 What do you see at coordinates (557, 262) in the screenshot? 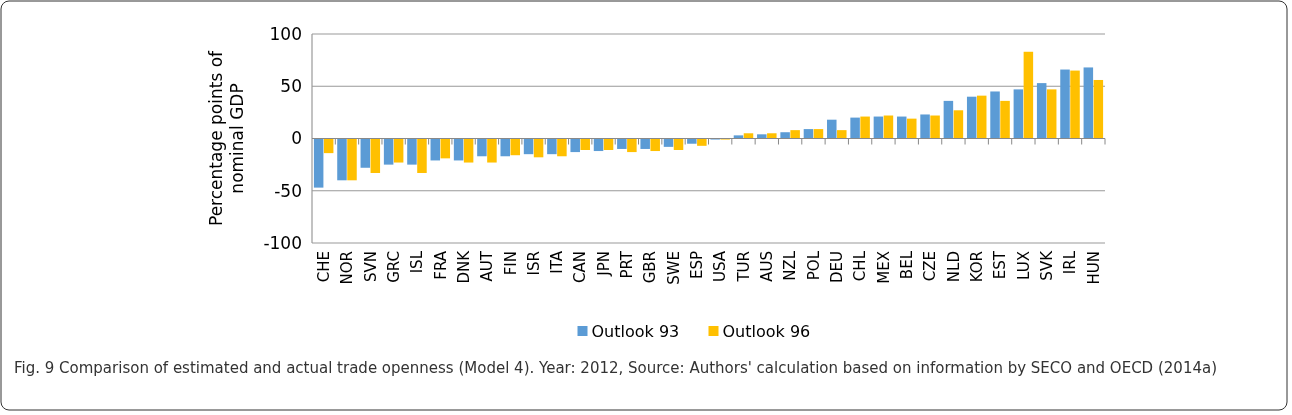
I see `x-tick-label: ITA` at bounding box center [557, 262].